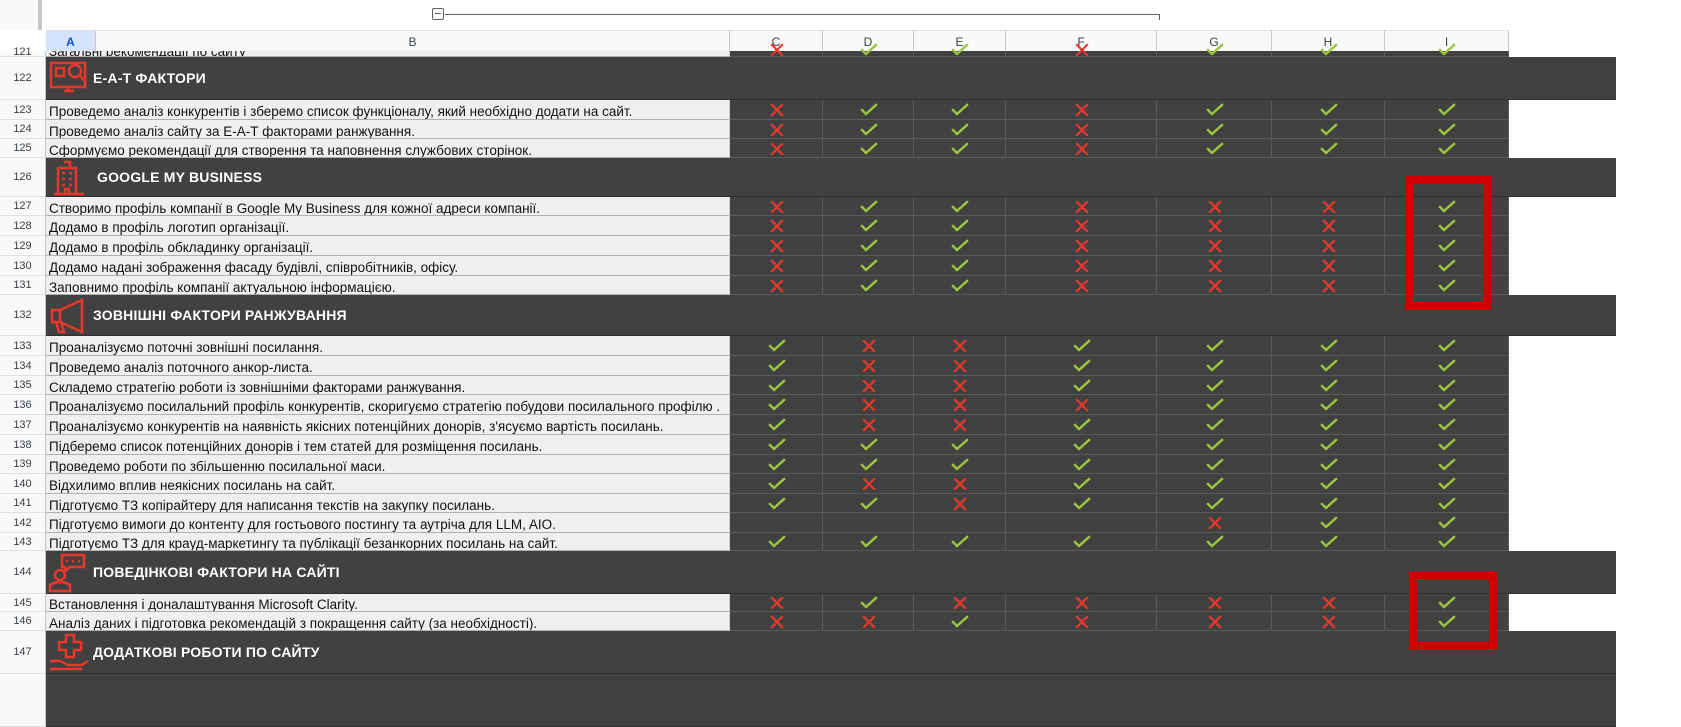 This screenshot has height=727, width=1681. What do you see at coordinates (23, 315) in the screenshot?
I see `row-header: 132` at bounding box center [23, 315].